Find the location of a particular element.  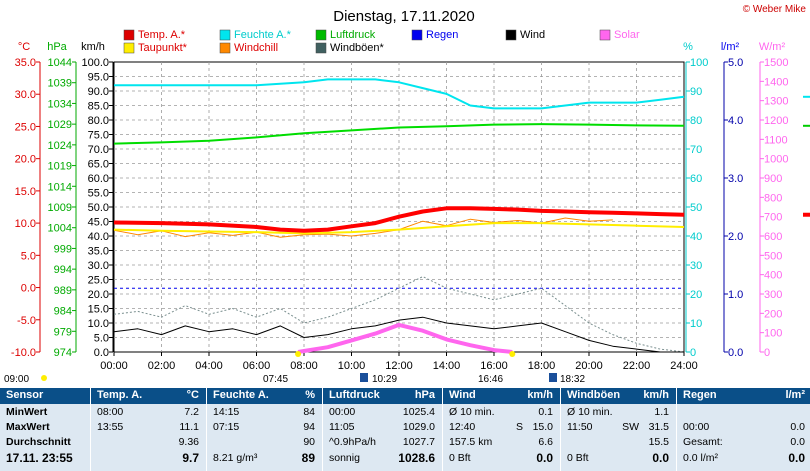

unit-temp: °C is located at coordinates (24, 47).